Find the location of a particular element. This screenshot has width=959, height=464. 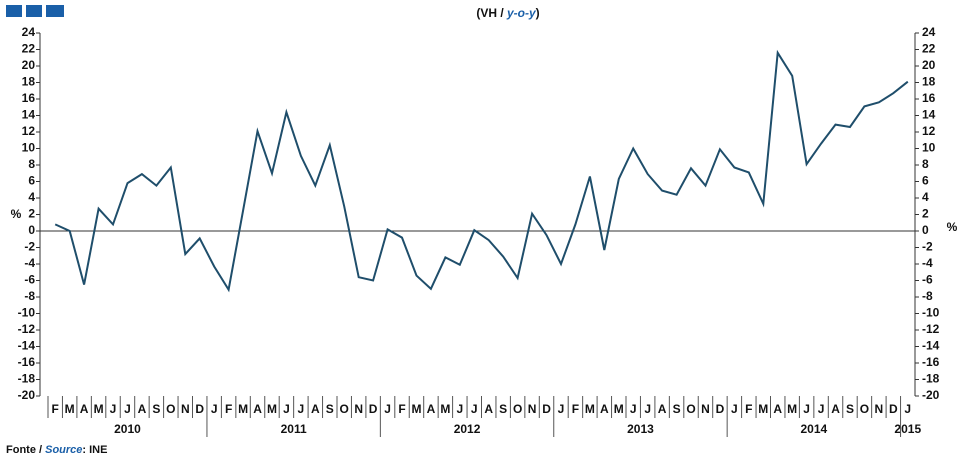

y-tick-label: 10 is located at coordinates (29, 148).